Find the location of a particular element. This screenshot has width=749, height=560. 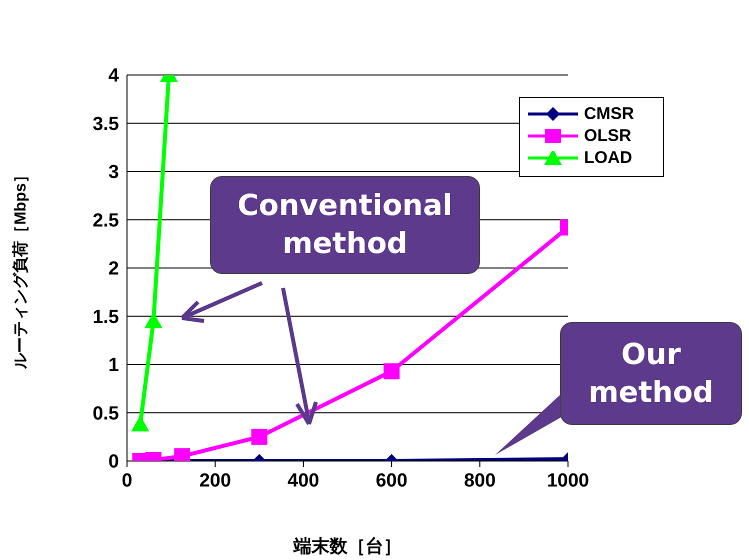

x-tick-label: 600 is located at coordinates (392, 481).